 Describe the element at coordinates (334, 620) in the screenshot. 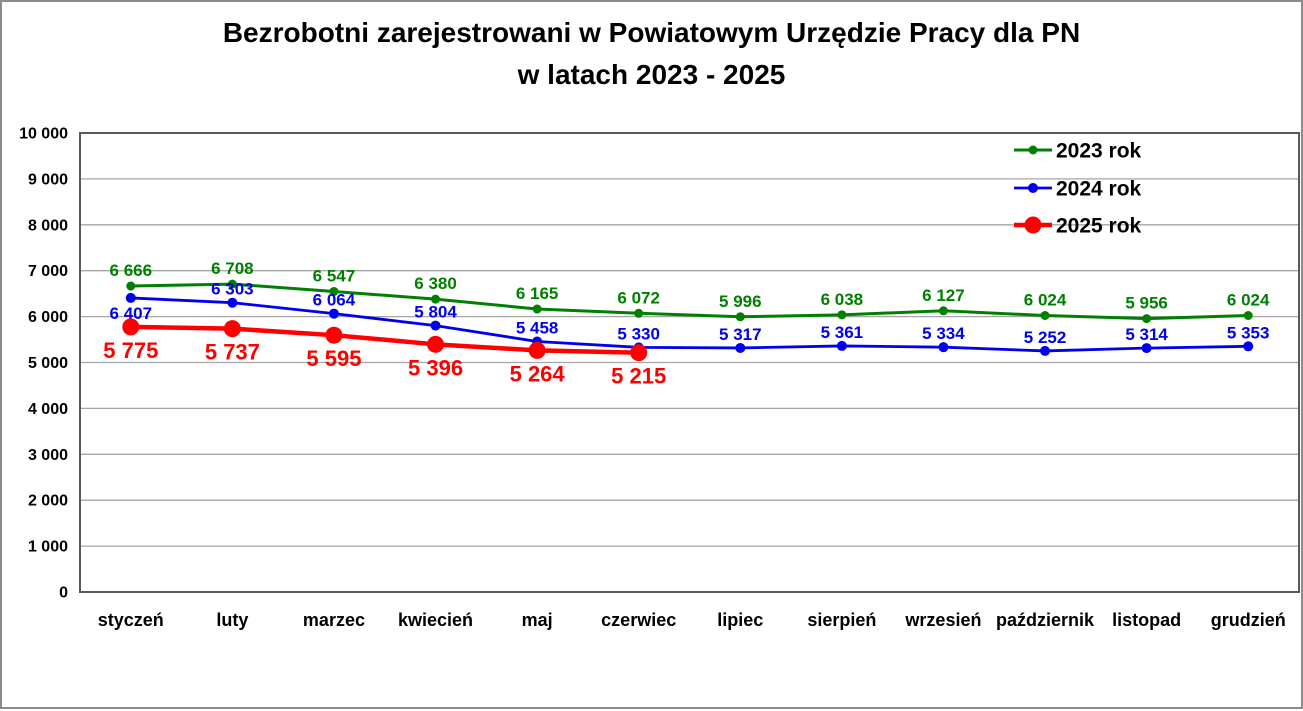

I see `x-axis-tick-label: marzec` at that location.